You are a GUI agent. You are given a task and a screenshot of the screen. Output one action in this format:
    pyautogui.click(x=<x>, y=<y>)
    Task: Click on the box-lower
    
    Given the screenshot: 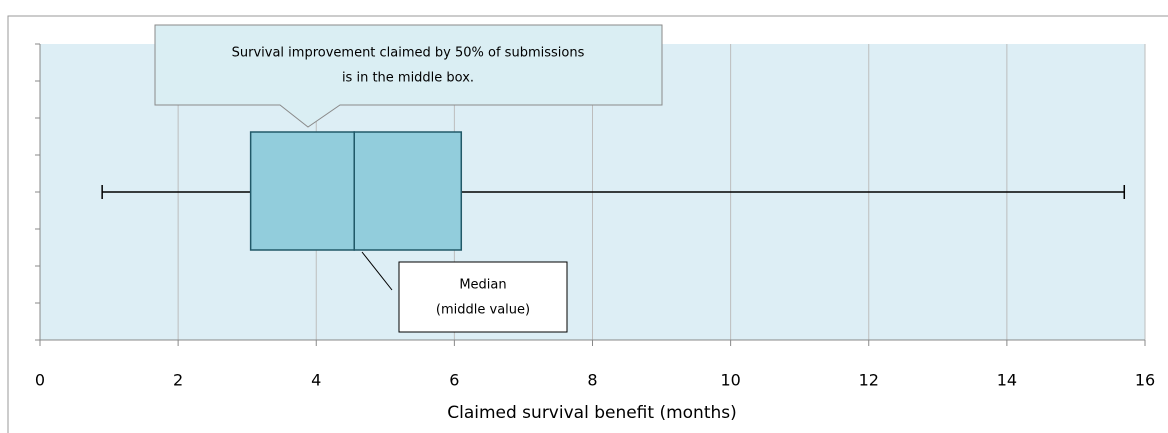 What is the action you would take?
    pyautogui.click(x=302, y=191)
    